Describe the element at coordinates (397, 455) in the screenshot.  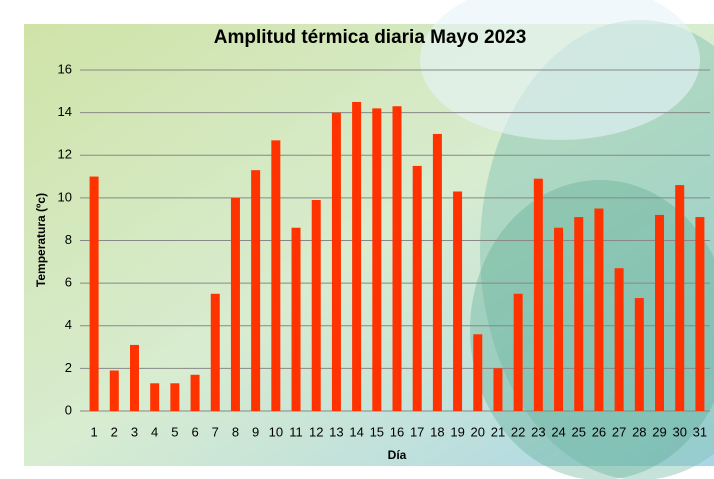
I see `x-axis-label: Día` at that location.